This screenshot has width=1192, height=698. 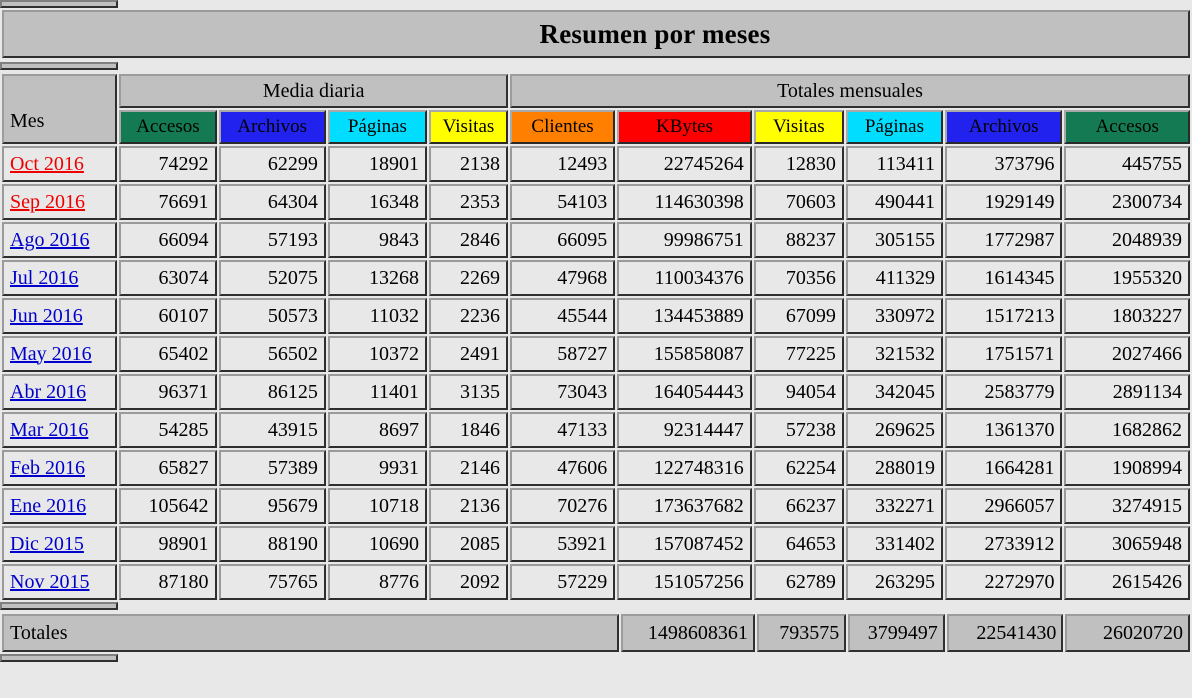 I want to click on group-header-daily-average: Media diaria, so click(x=313, y=91).